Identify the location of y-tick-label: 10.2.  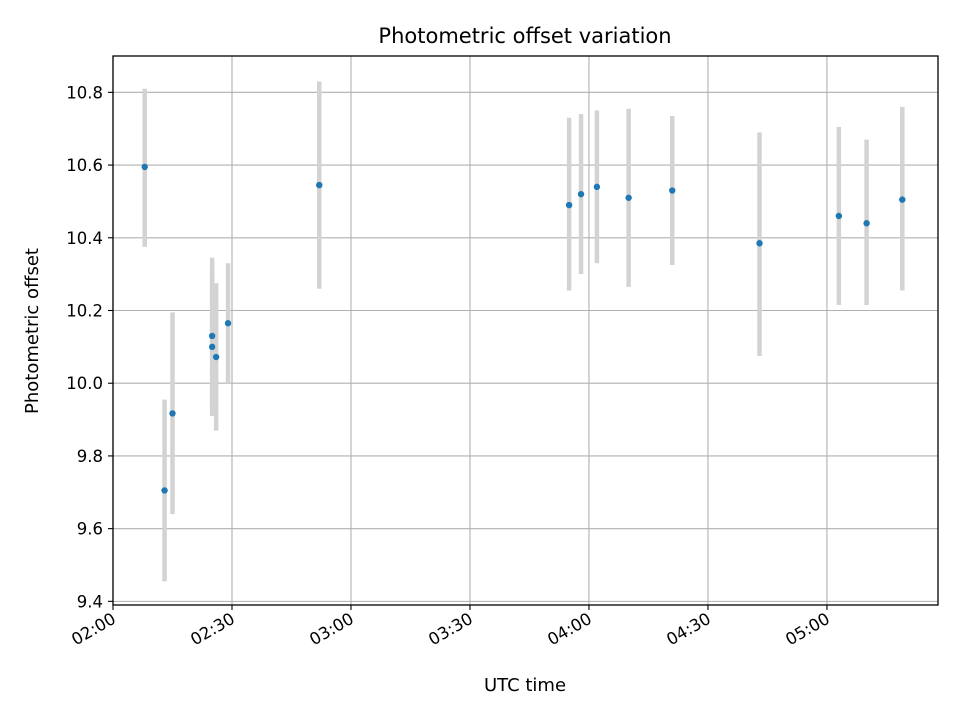
(84, 311).